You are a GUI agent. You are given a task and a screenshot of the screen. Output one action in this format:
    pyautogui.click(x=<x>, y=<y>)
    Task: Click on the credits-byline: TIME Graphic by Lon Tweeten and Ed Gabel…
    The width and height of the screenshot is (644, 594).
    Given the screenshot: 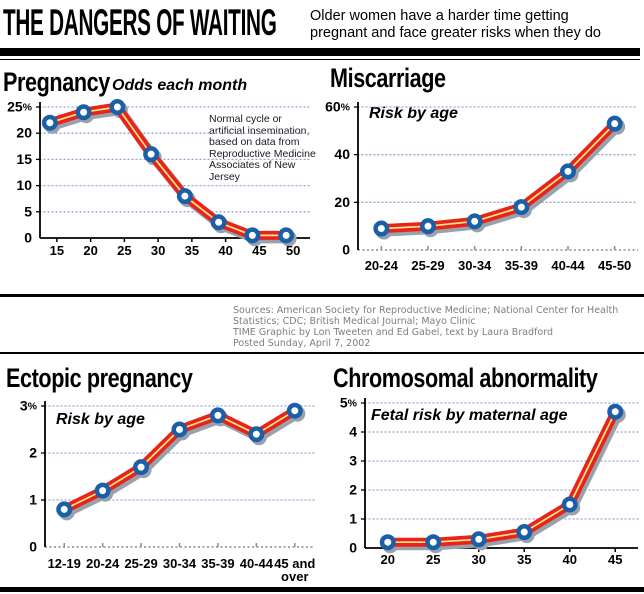 What is the action you would take?
    pyautogui.click(x=393, y=332)
    